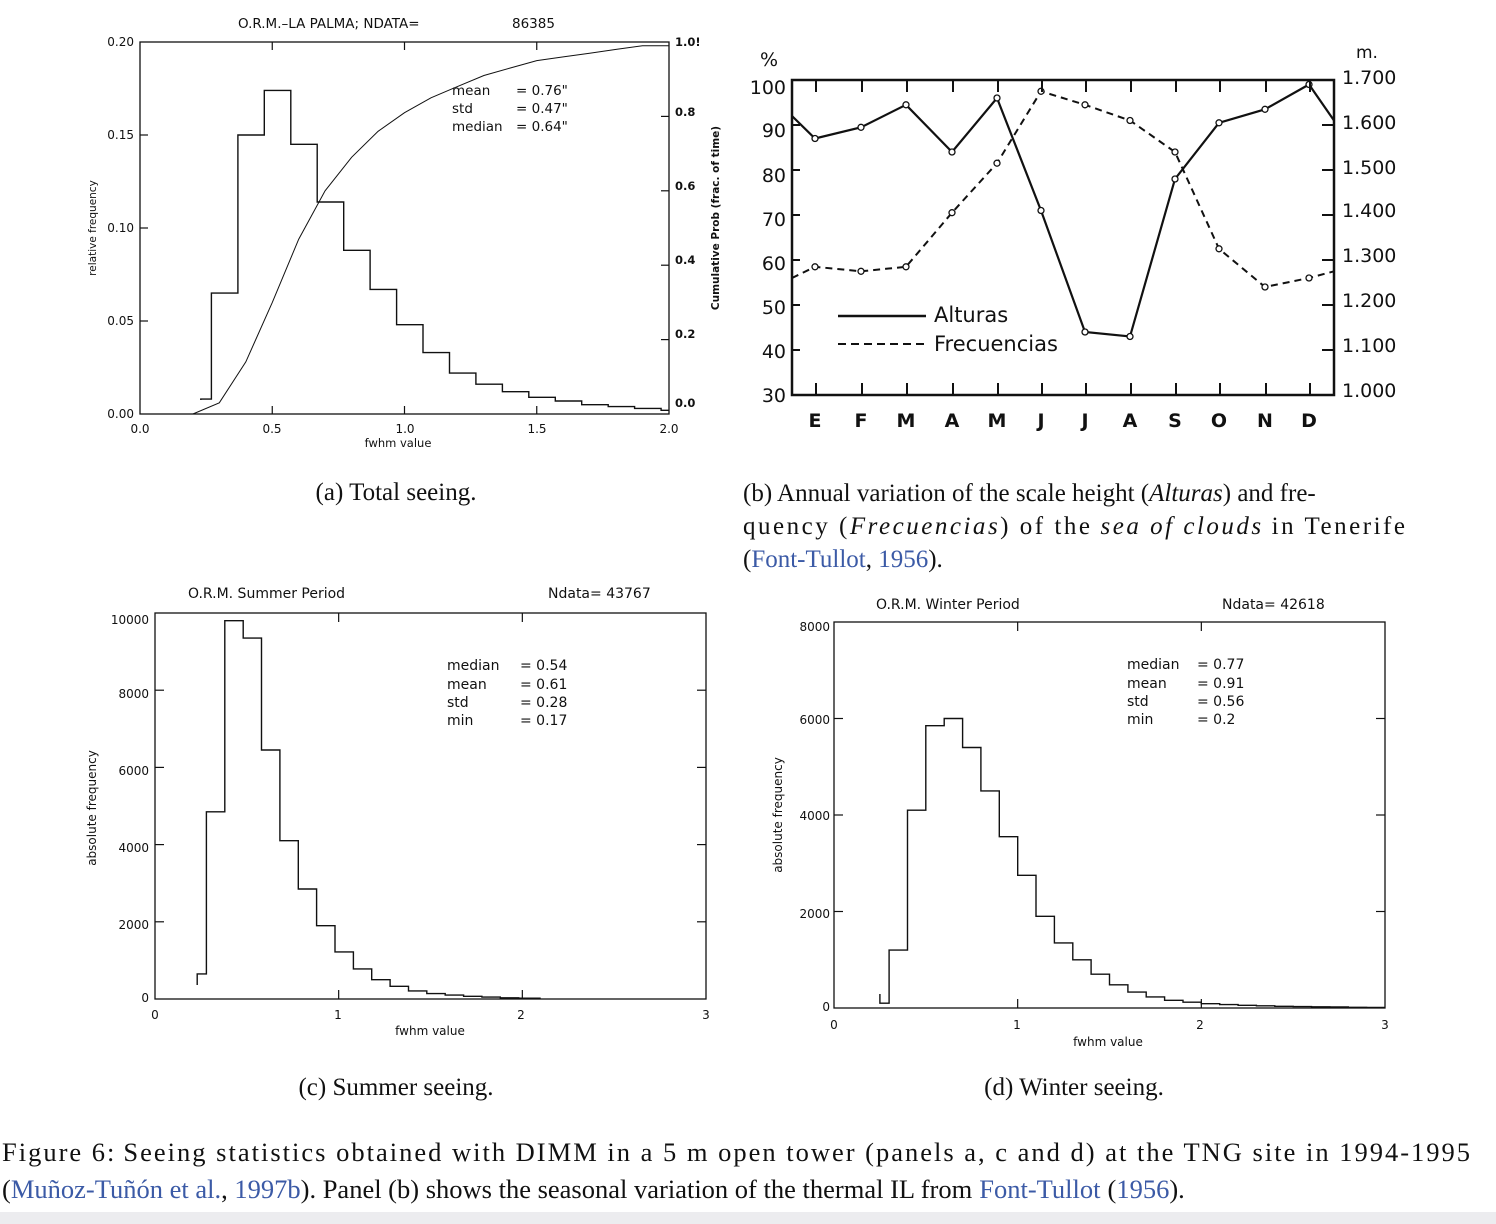 This screenshot has width=1496, height=1224. Describe the element at coordinates (1216, 720) in the screenshot. I see `panel-d-stat-value: = 0.2` at that location.